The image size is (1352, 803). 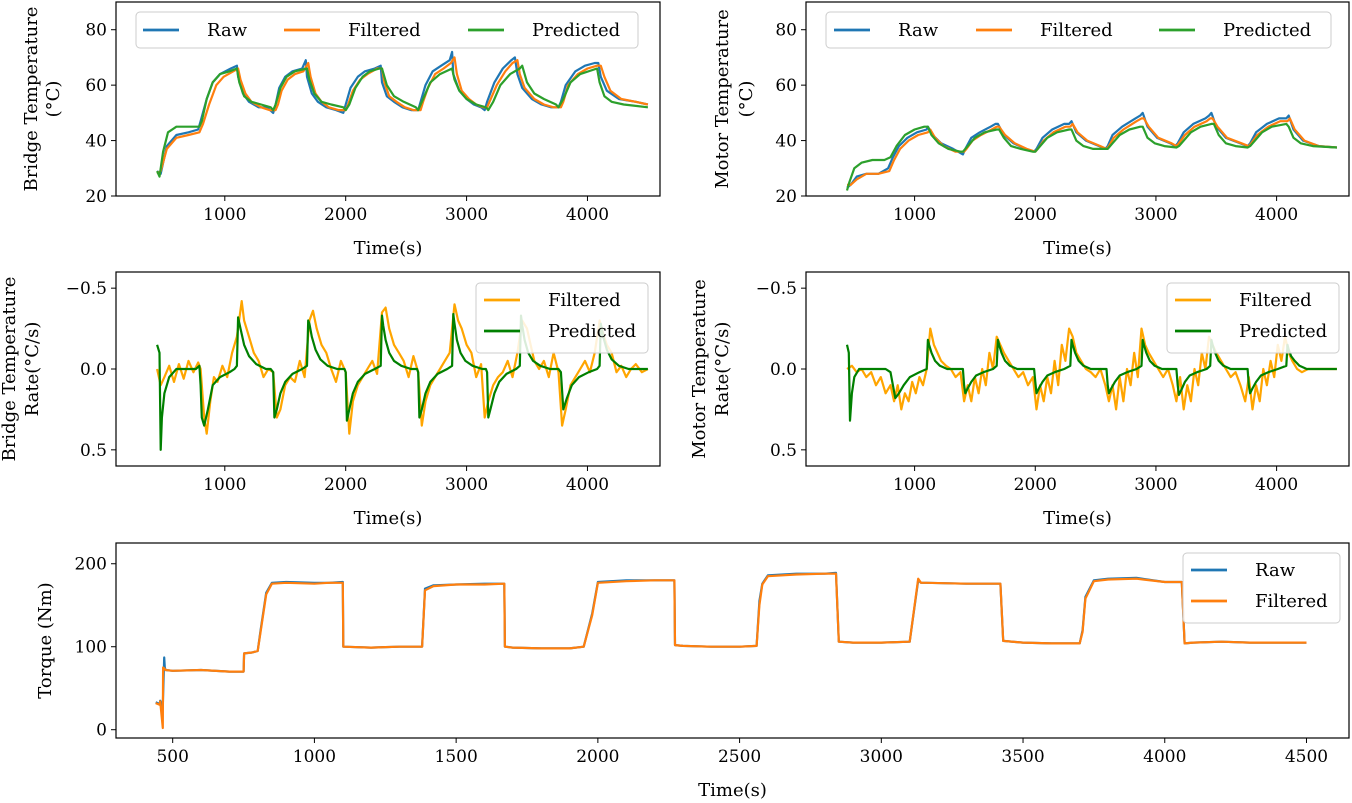 I want to click on y-tick-label: 100, so click(x=91, y=648).